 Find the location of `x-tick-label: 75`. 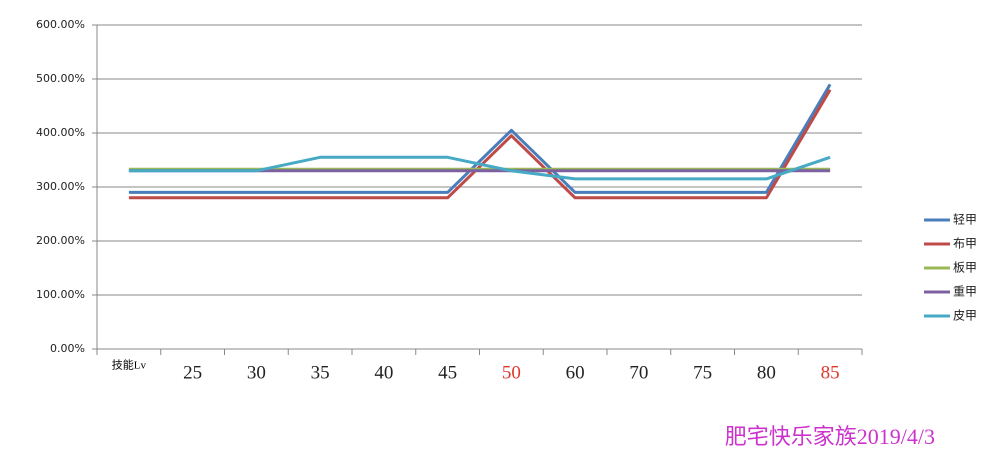

x-tick-label: 75 is located at coordinates (702, 372).